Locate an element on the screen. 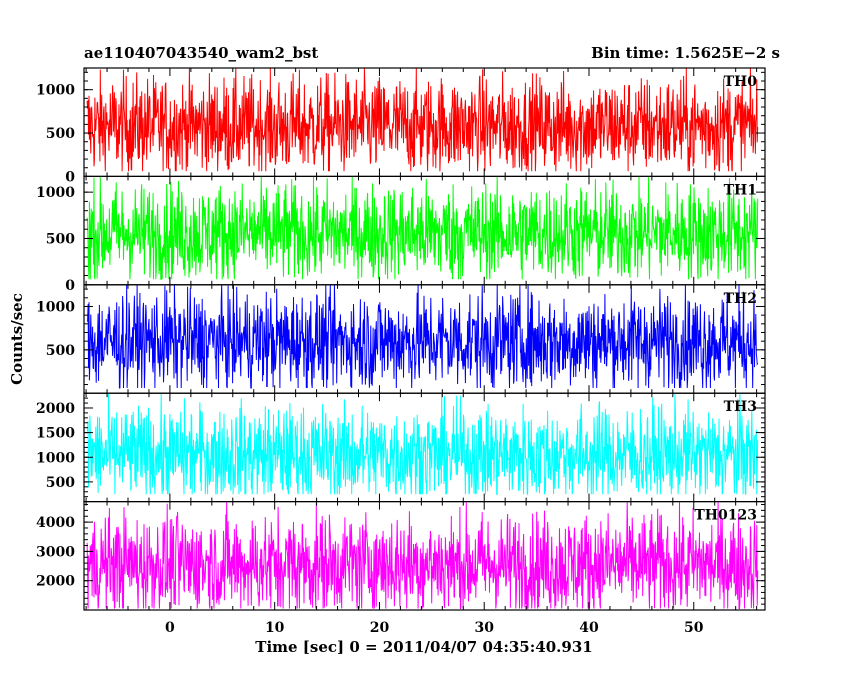  panel-frame-th0123 is located at coordinates (424, 556).